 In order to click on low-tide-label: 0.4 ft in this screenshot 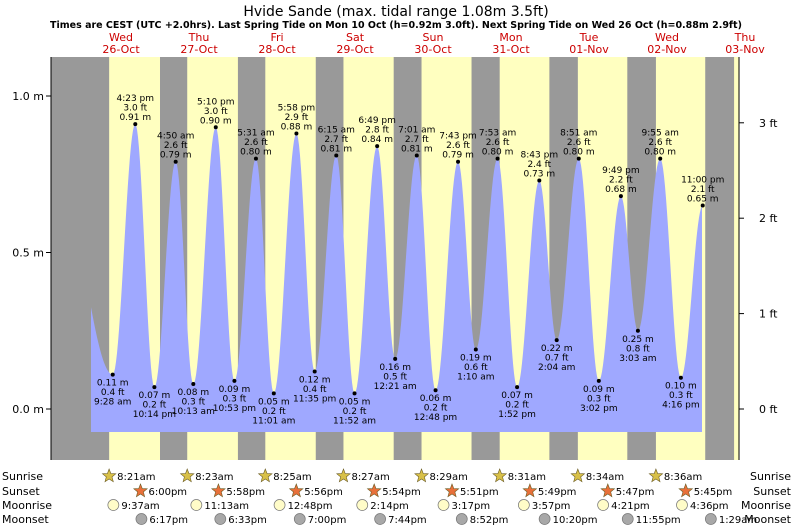, I will do `click(113, 393)`.